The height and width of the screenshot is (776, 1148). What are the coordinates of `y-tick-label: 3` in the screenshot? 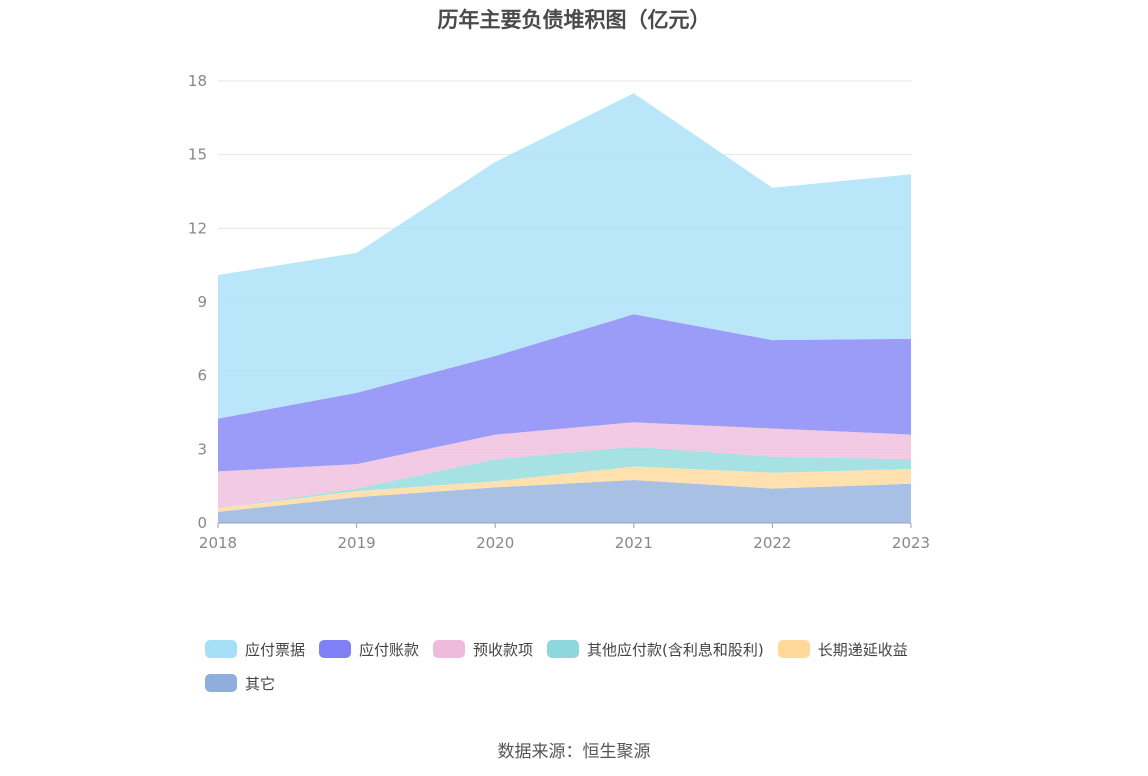 It's located at (202, 449).